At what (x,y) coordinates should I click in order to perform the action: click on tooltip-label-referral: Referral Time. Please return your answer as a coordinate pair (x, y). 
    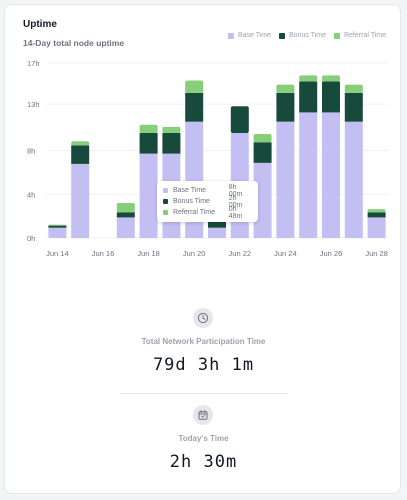
    Looking at the image, I should click on (193, 212).